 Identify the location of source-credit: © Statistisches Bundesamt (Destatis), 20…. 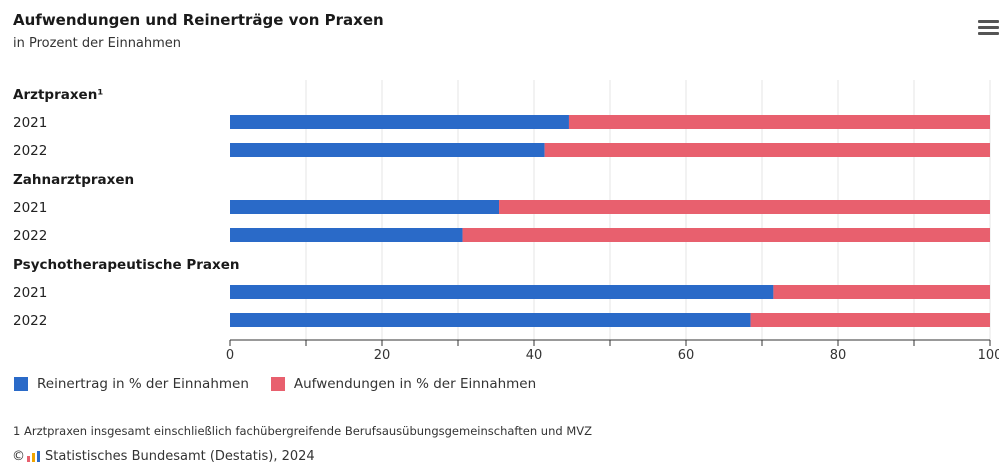
(163, 456).